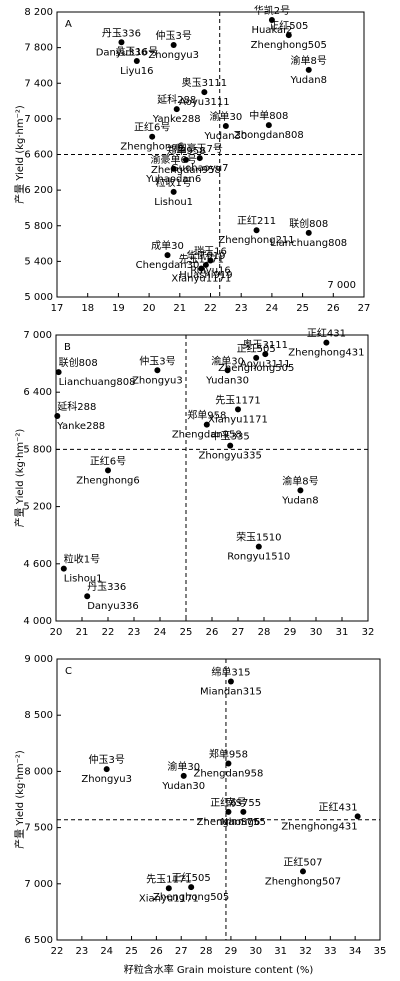 The image size is (400, 981). I want to click on point-label-en: Zhenghong6, so click(229, 822).